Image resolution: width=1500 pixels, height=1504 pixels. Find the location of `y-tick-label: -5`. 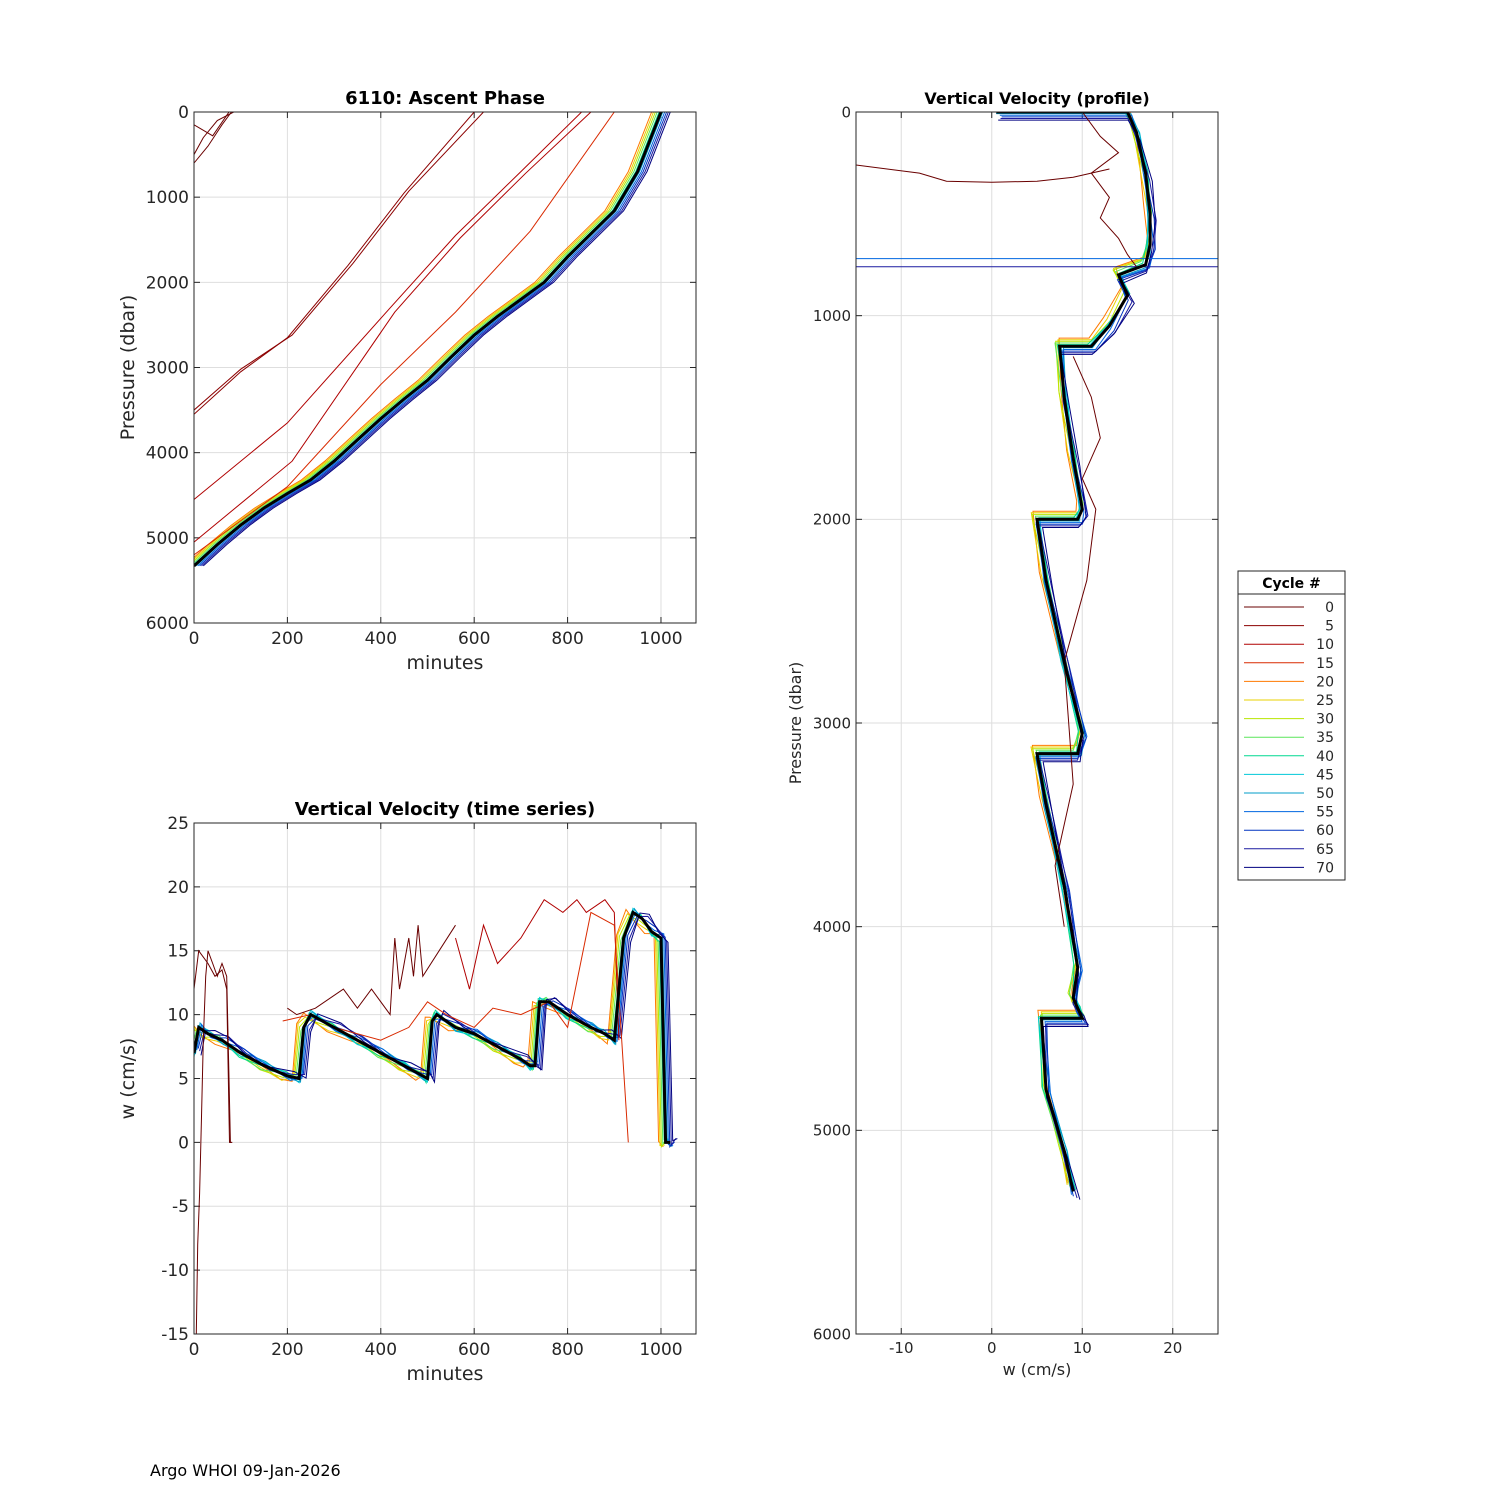

y-tick-label: -5 is located at coordinates (180, 1207).